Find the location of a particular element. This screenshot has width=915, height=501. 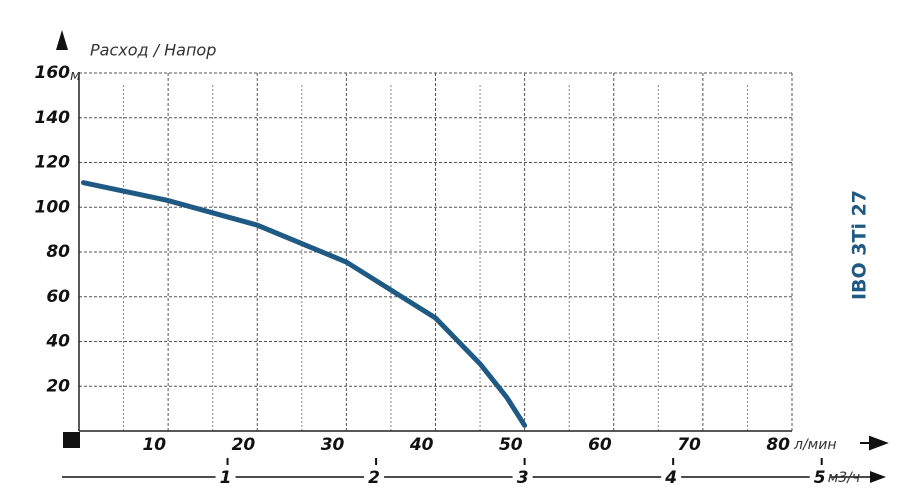

x2-tick-label: 5 is located at coordinates (820, 478).